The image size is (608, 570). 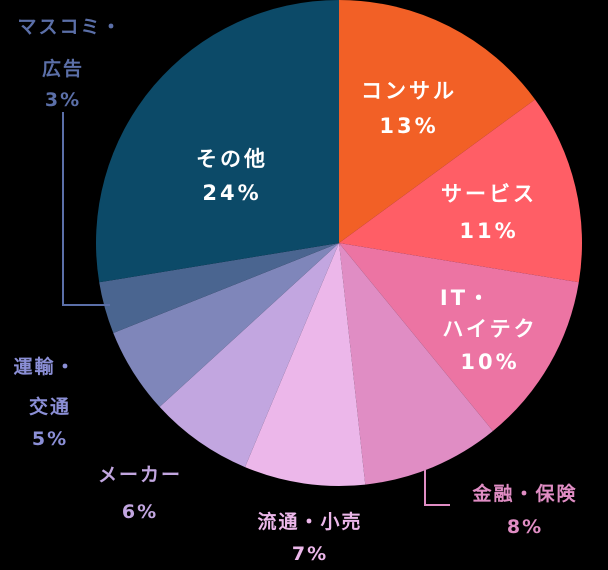 What do you see at coordinates (409, 91) in the screenshot?
I see `slice-label: コンサル` at bounding box center [409, 91].